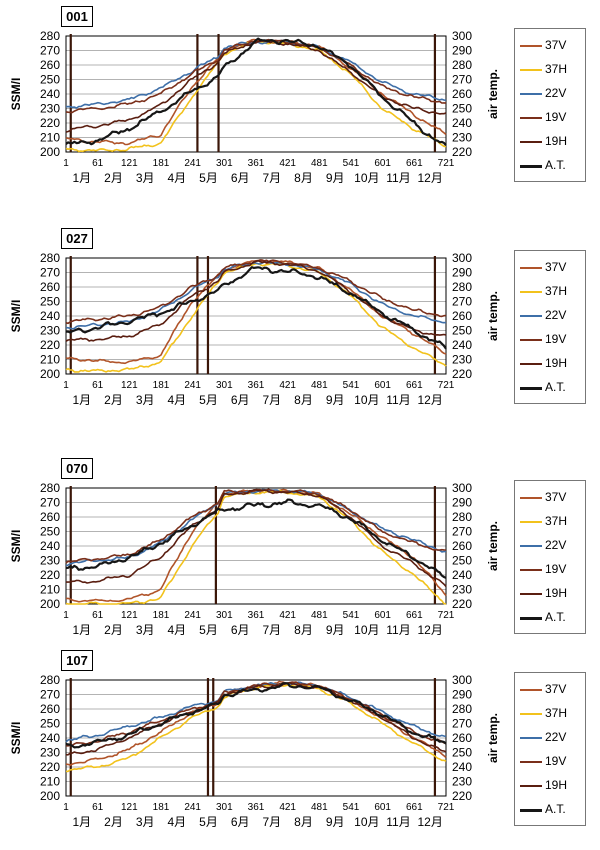  What do you see at coordinates (66, 615) in the screenshot?
I see `x-tick-label: 1` at bounding box center [66, 615].